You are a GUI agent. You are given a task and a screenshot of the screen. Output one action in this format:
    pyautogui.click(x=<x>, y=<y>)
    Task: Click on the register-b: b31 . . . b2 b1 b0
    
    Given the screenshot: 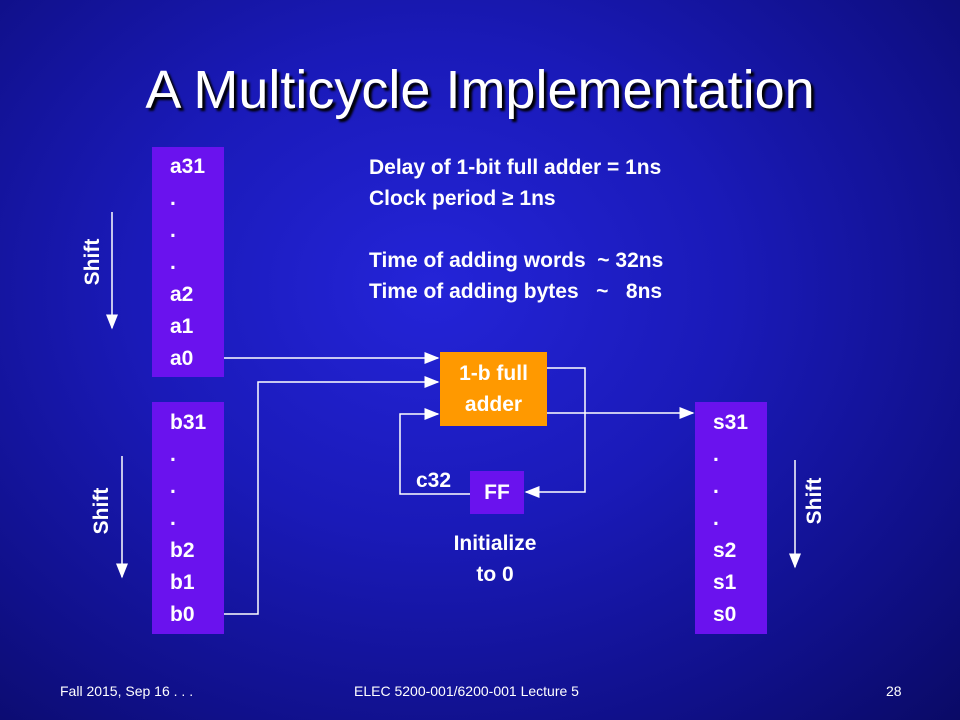 What is the action you would take?
    pyautogui.click(x=188, y=518)
    